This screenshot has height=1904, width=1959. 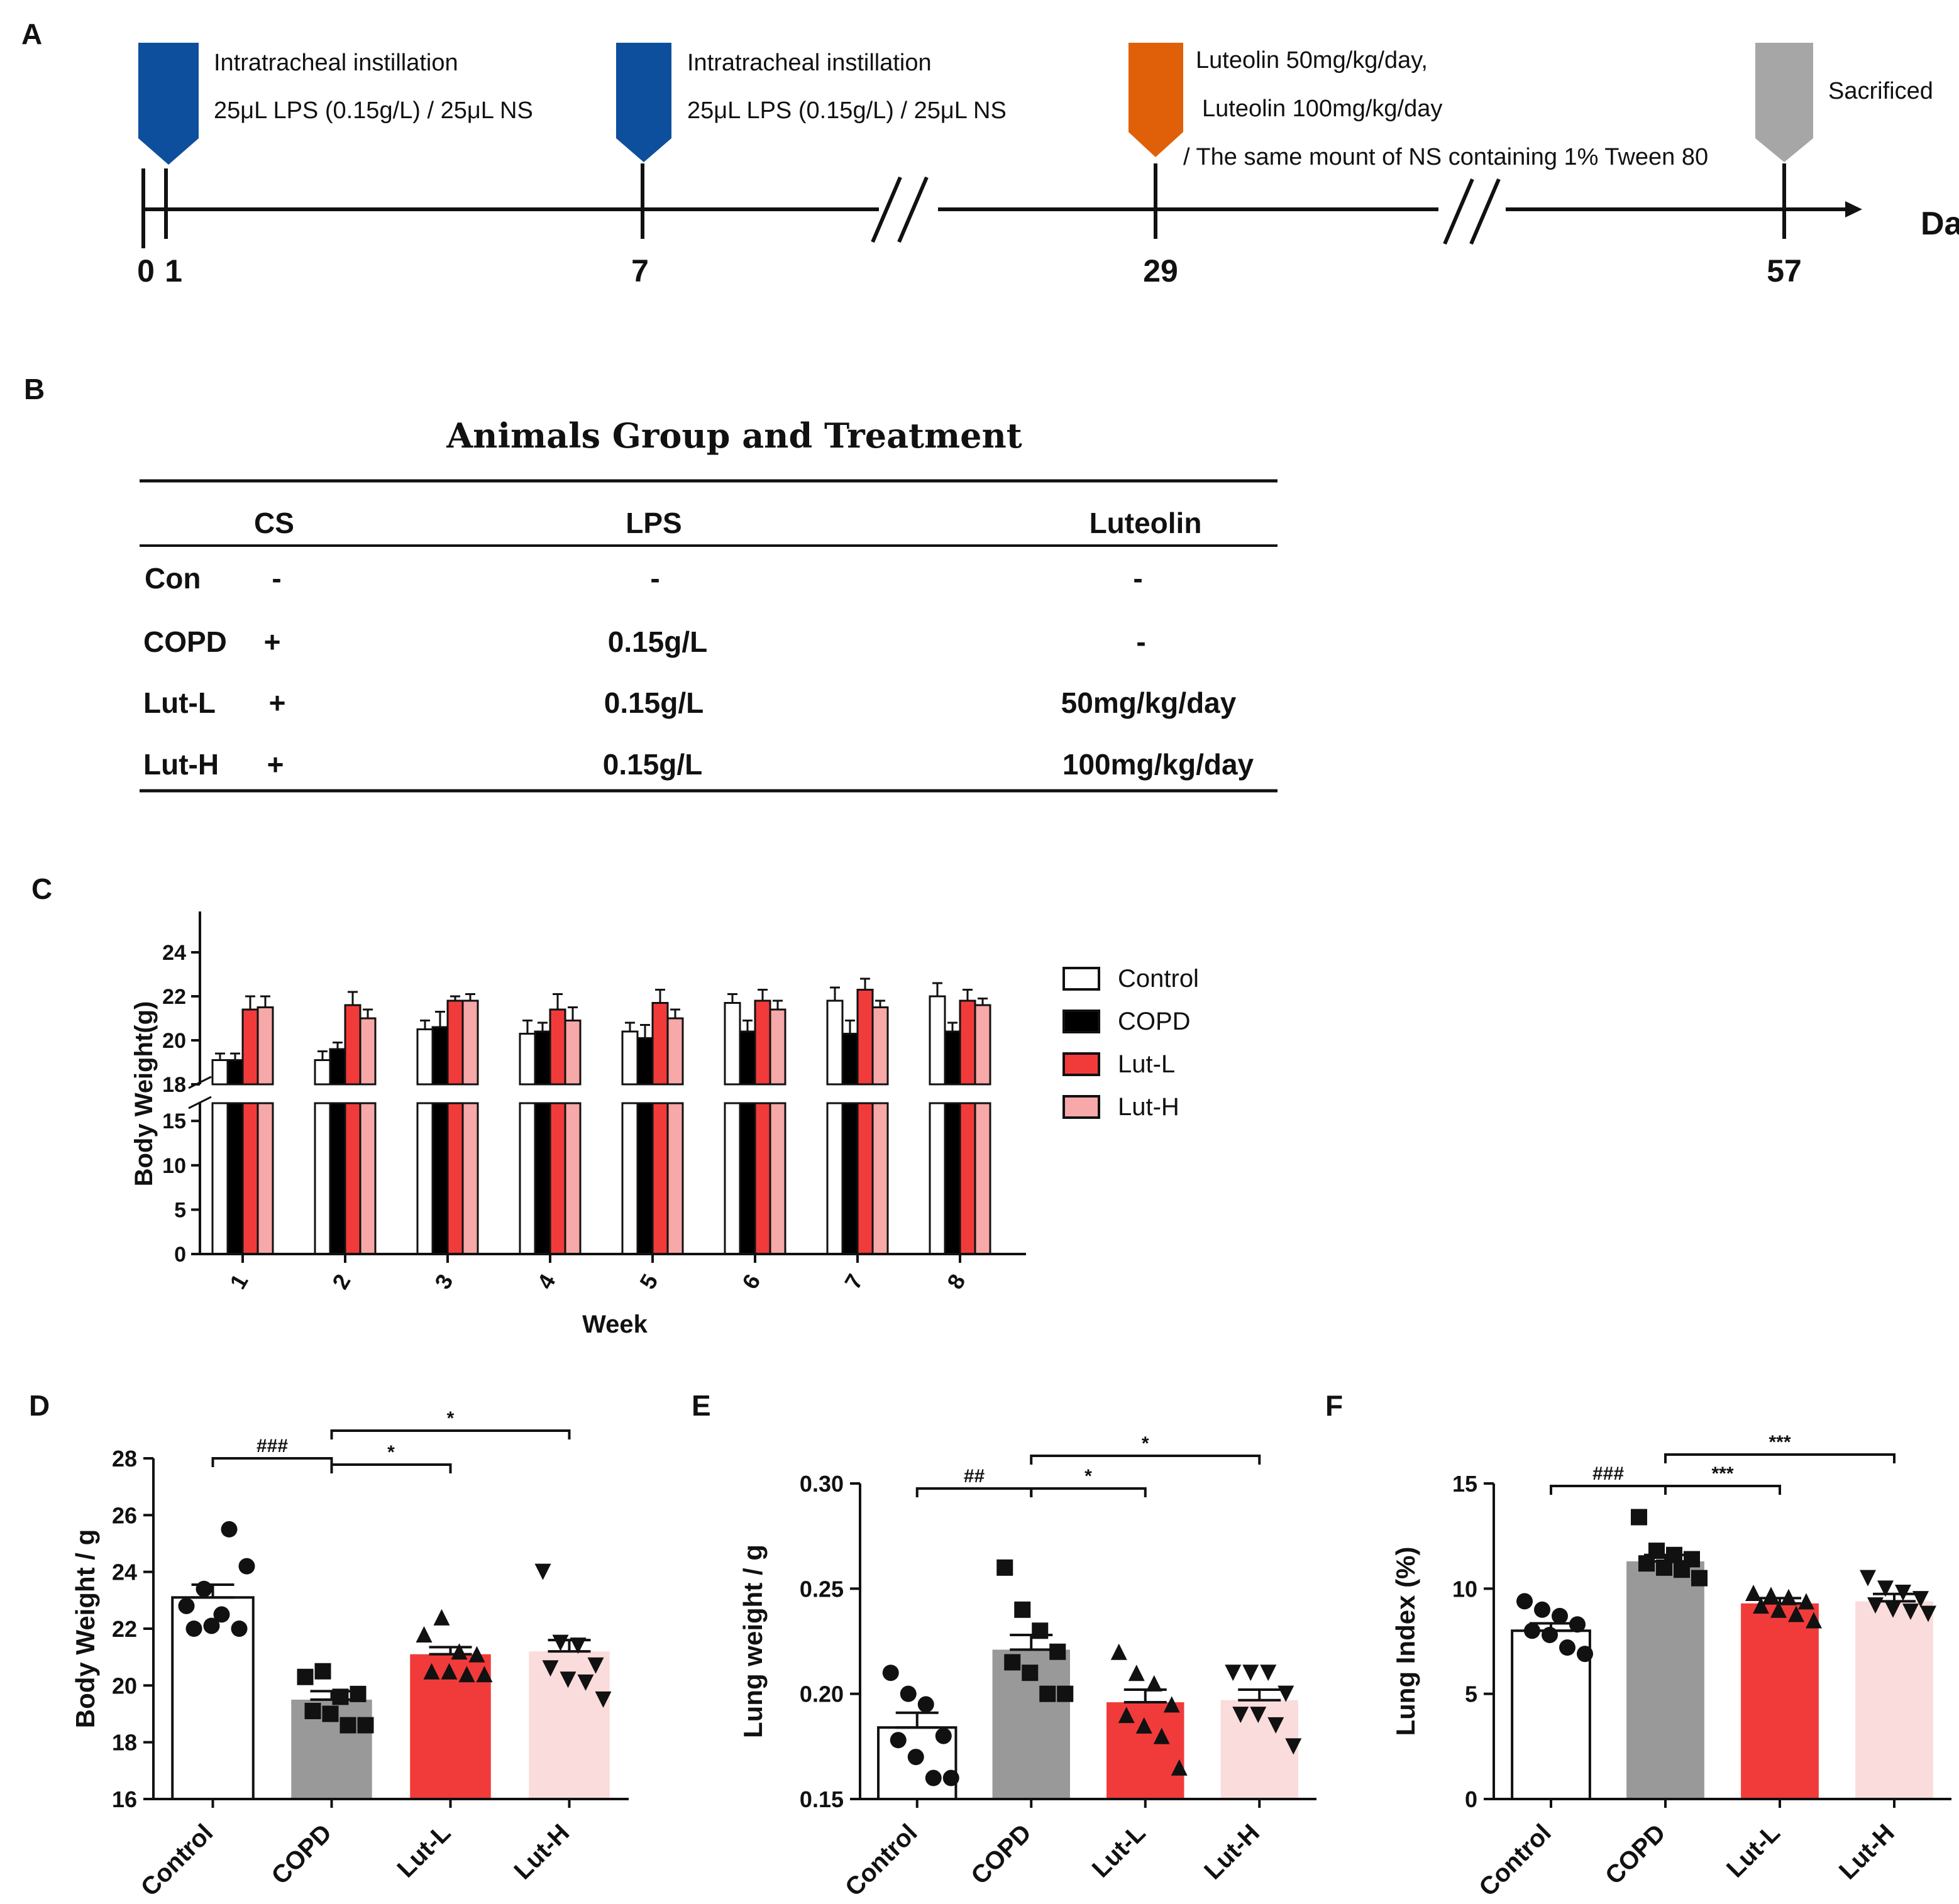 What do you see at coordinates (644, 578) in the screenshot?
I see `table-row: Con - - -` at bounding box center [644, 578].